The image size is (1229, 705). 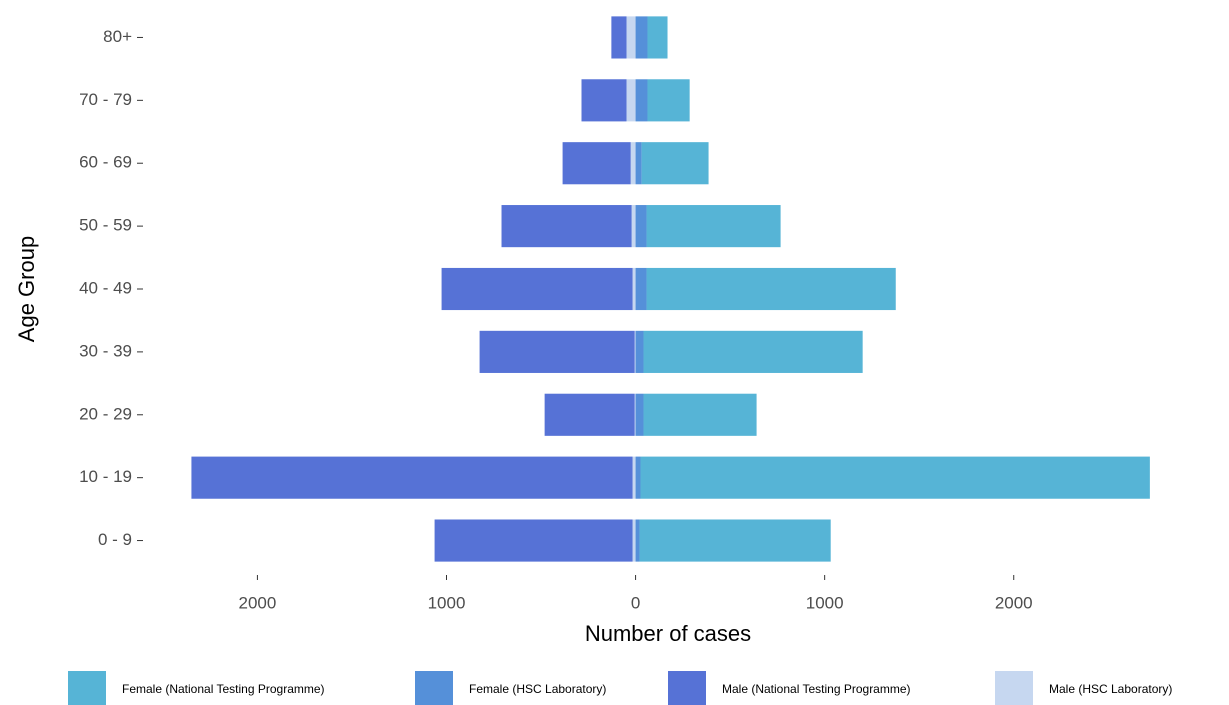 I want to click on x-axis-title: Number of cases, so click(x=668, y=633).